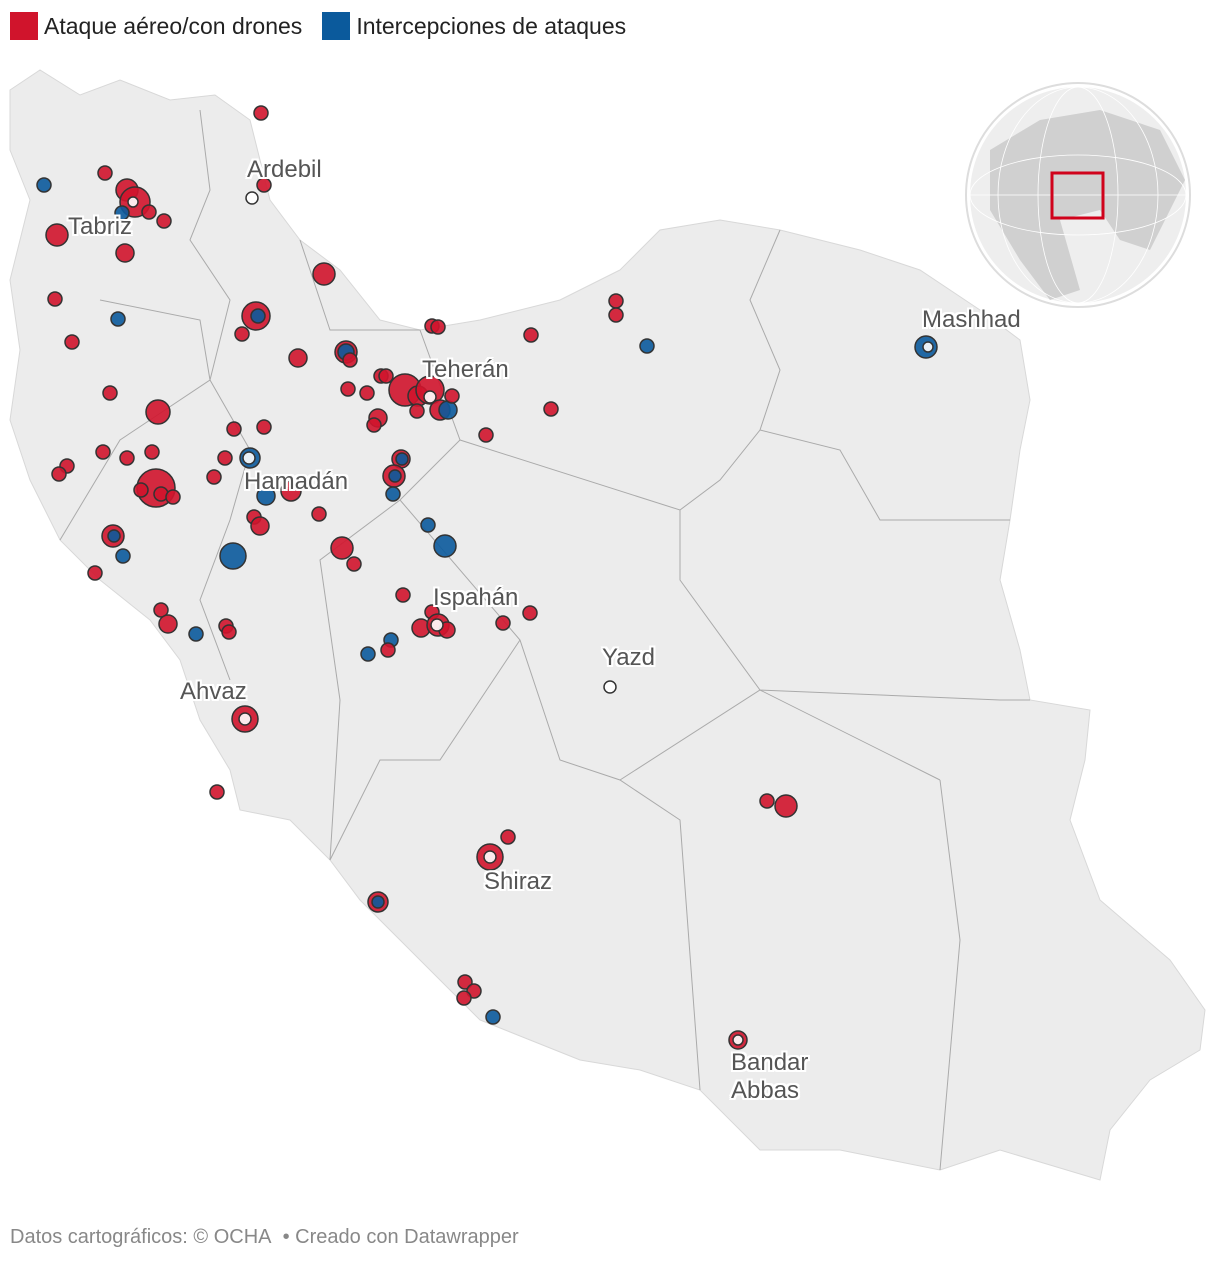 The image size is (1220, 1262). Describe the element at coordinates (284, 169) in the screenshot. I see `city-label: Ardebil` at that location.